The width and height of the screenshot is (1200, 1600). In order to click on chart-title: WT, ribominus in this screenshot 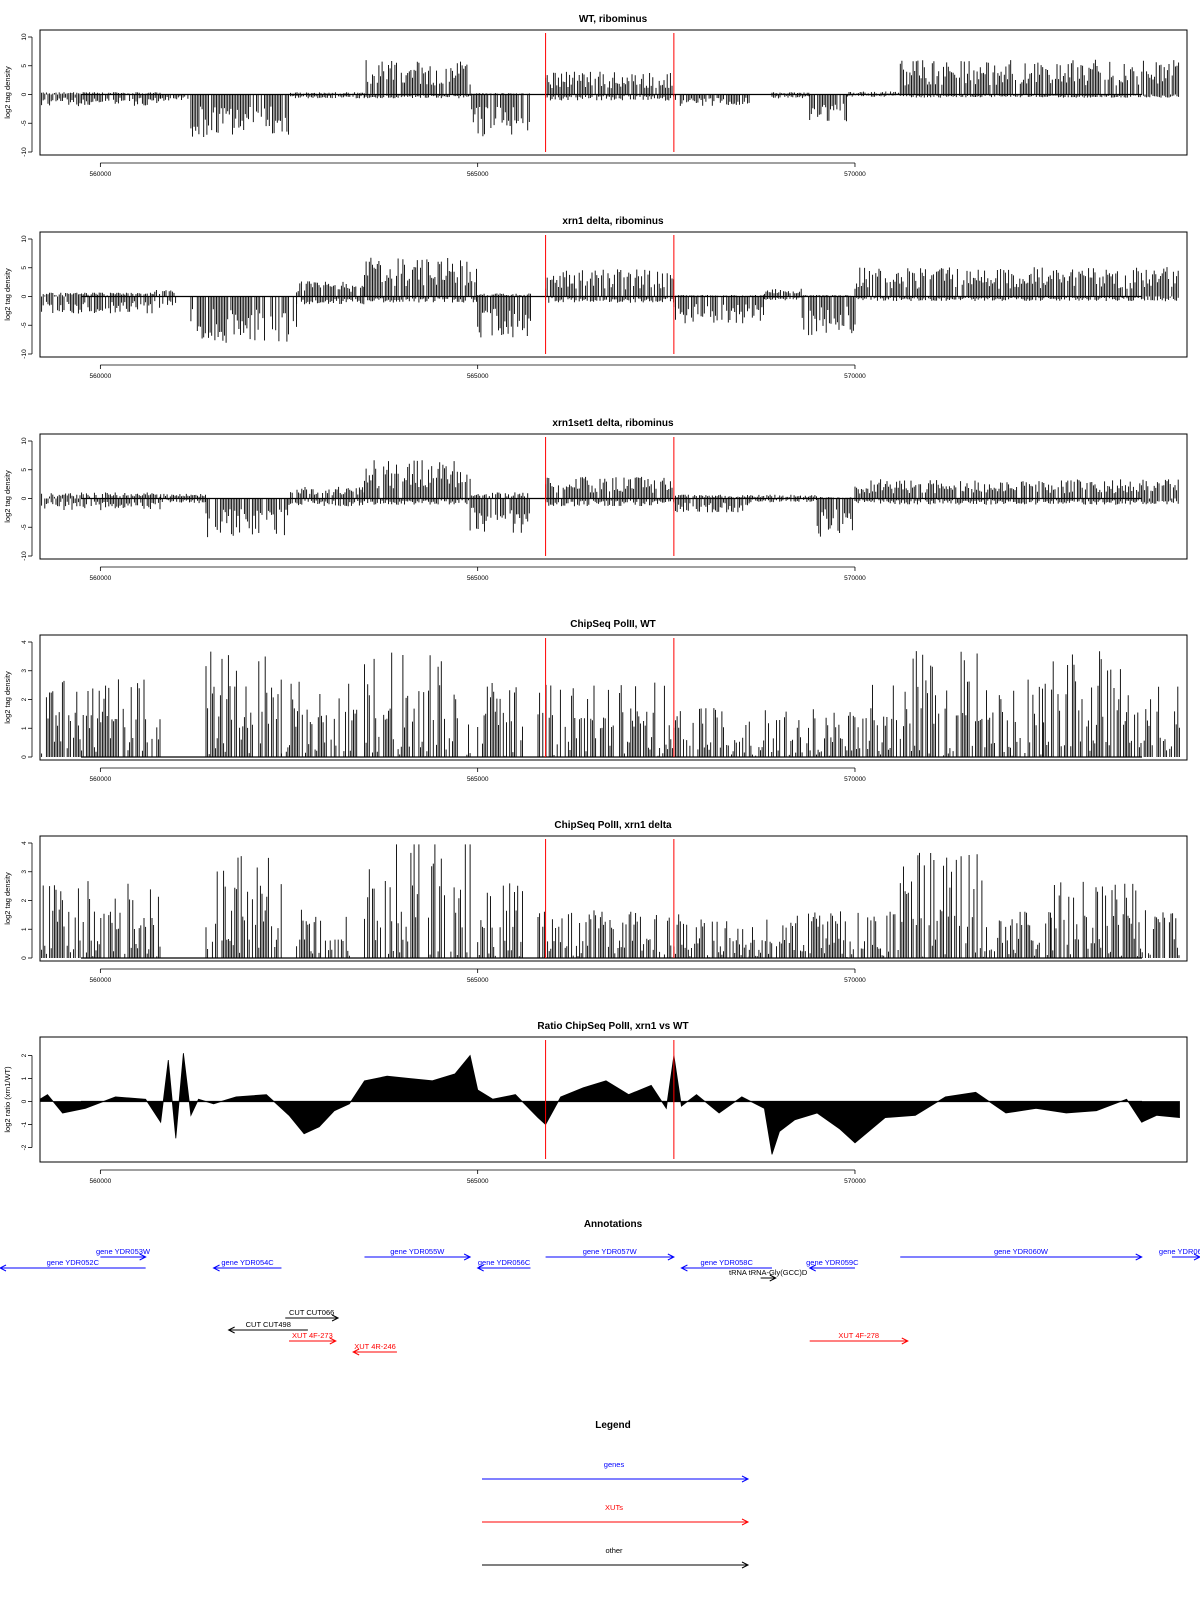, I will do `click(613, 19)`.